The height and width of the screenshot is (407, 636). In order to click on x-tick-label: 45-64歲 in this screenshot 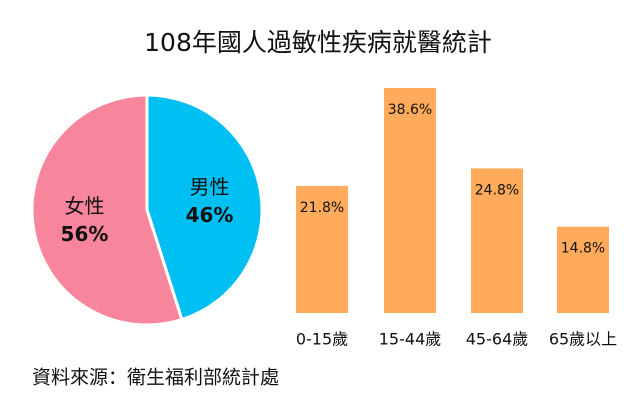, I will do `click(497, 339)`.